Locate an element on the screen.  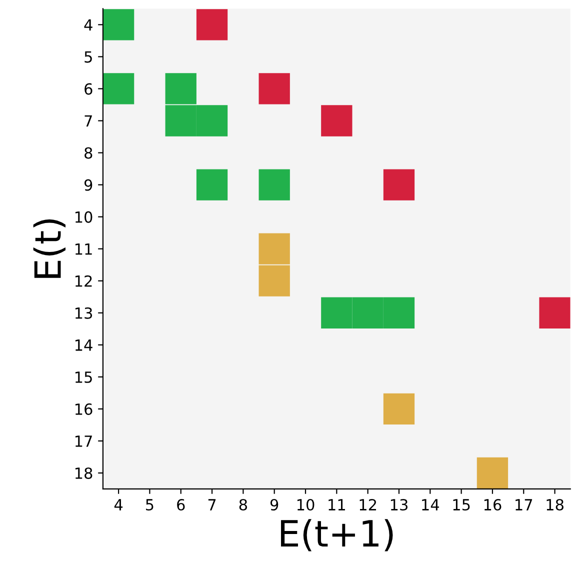
y-tick-label: 11 is located at coordinates (83, 249).